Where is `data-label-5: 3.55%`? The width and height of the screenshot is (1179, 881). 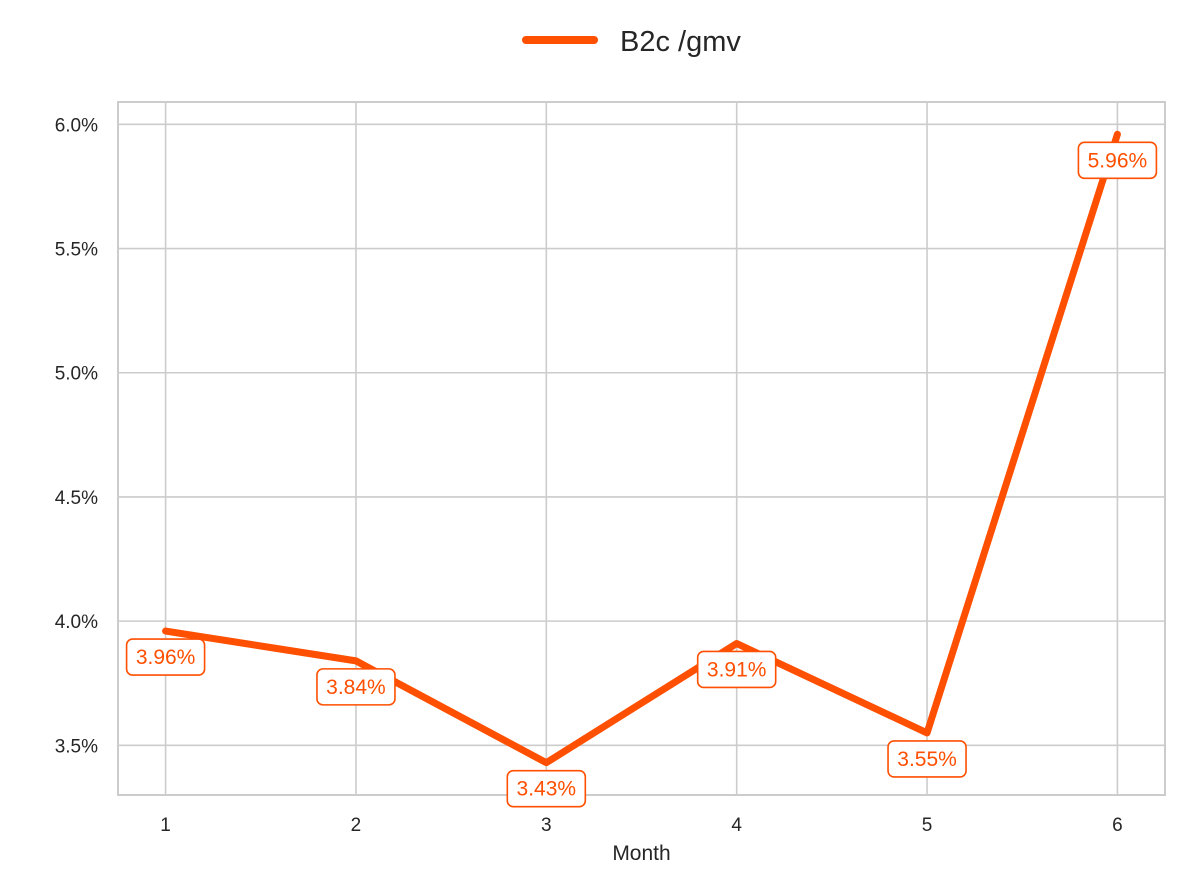
data-label-5: 3.55% is located at coordinates (927, 759).